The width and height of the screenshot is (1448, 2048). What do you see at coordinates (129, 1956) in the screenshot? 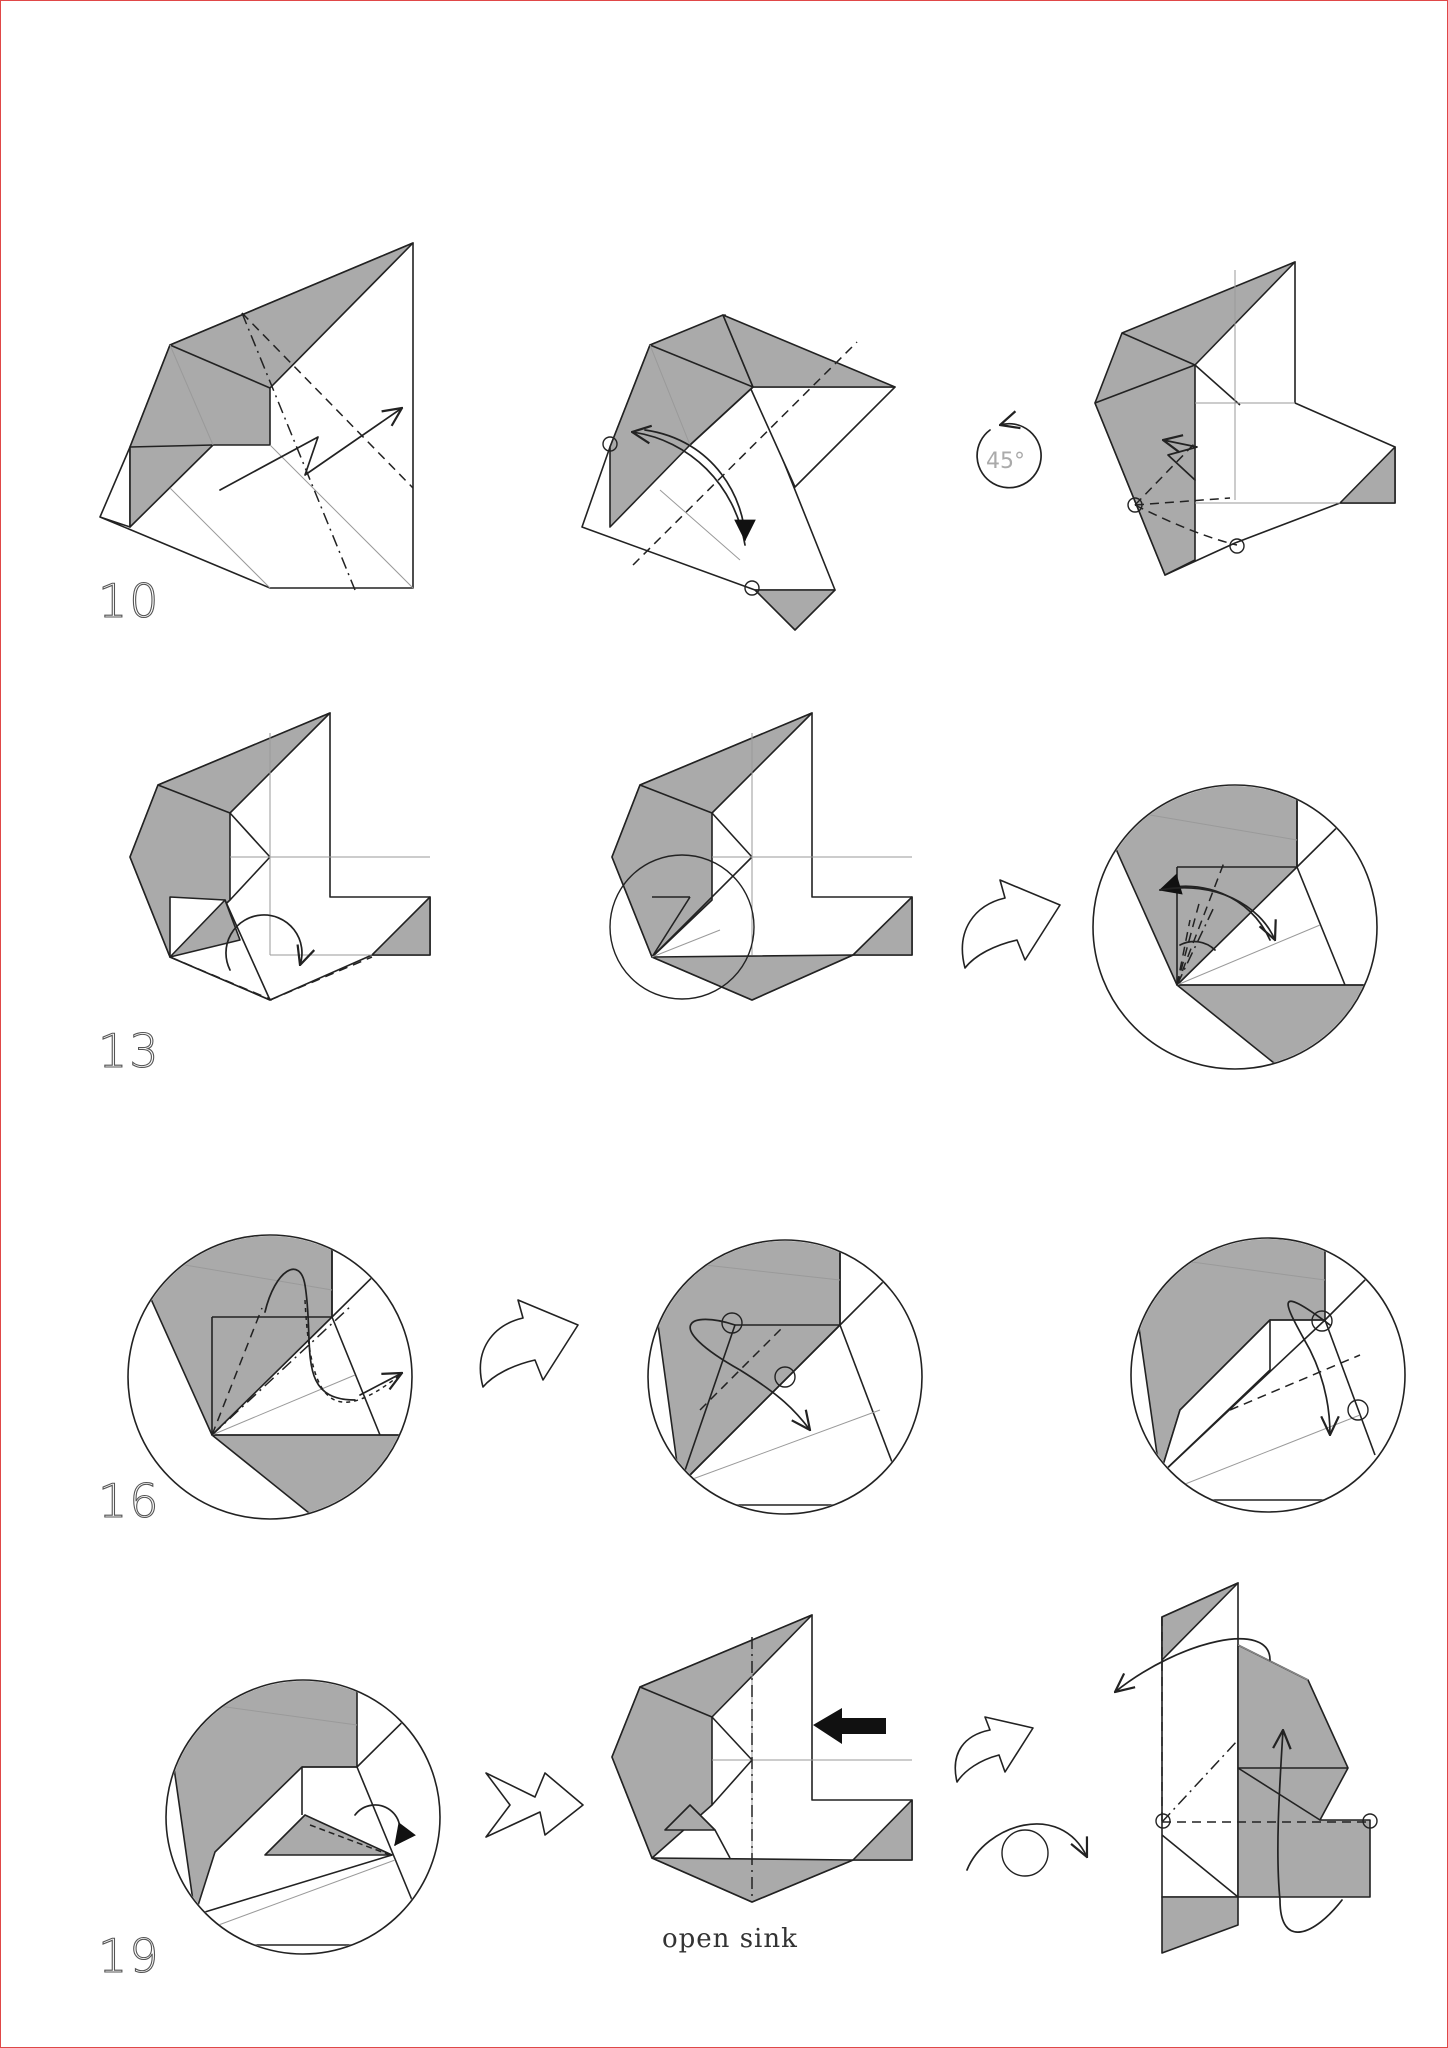
I see `step-number-19: 19` at bounding box center [129, 1956].